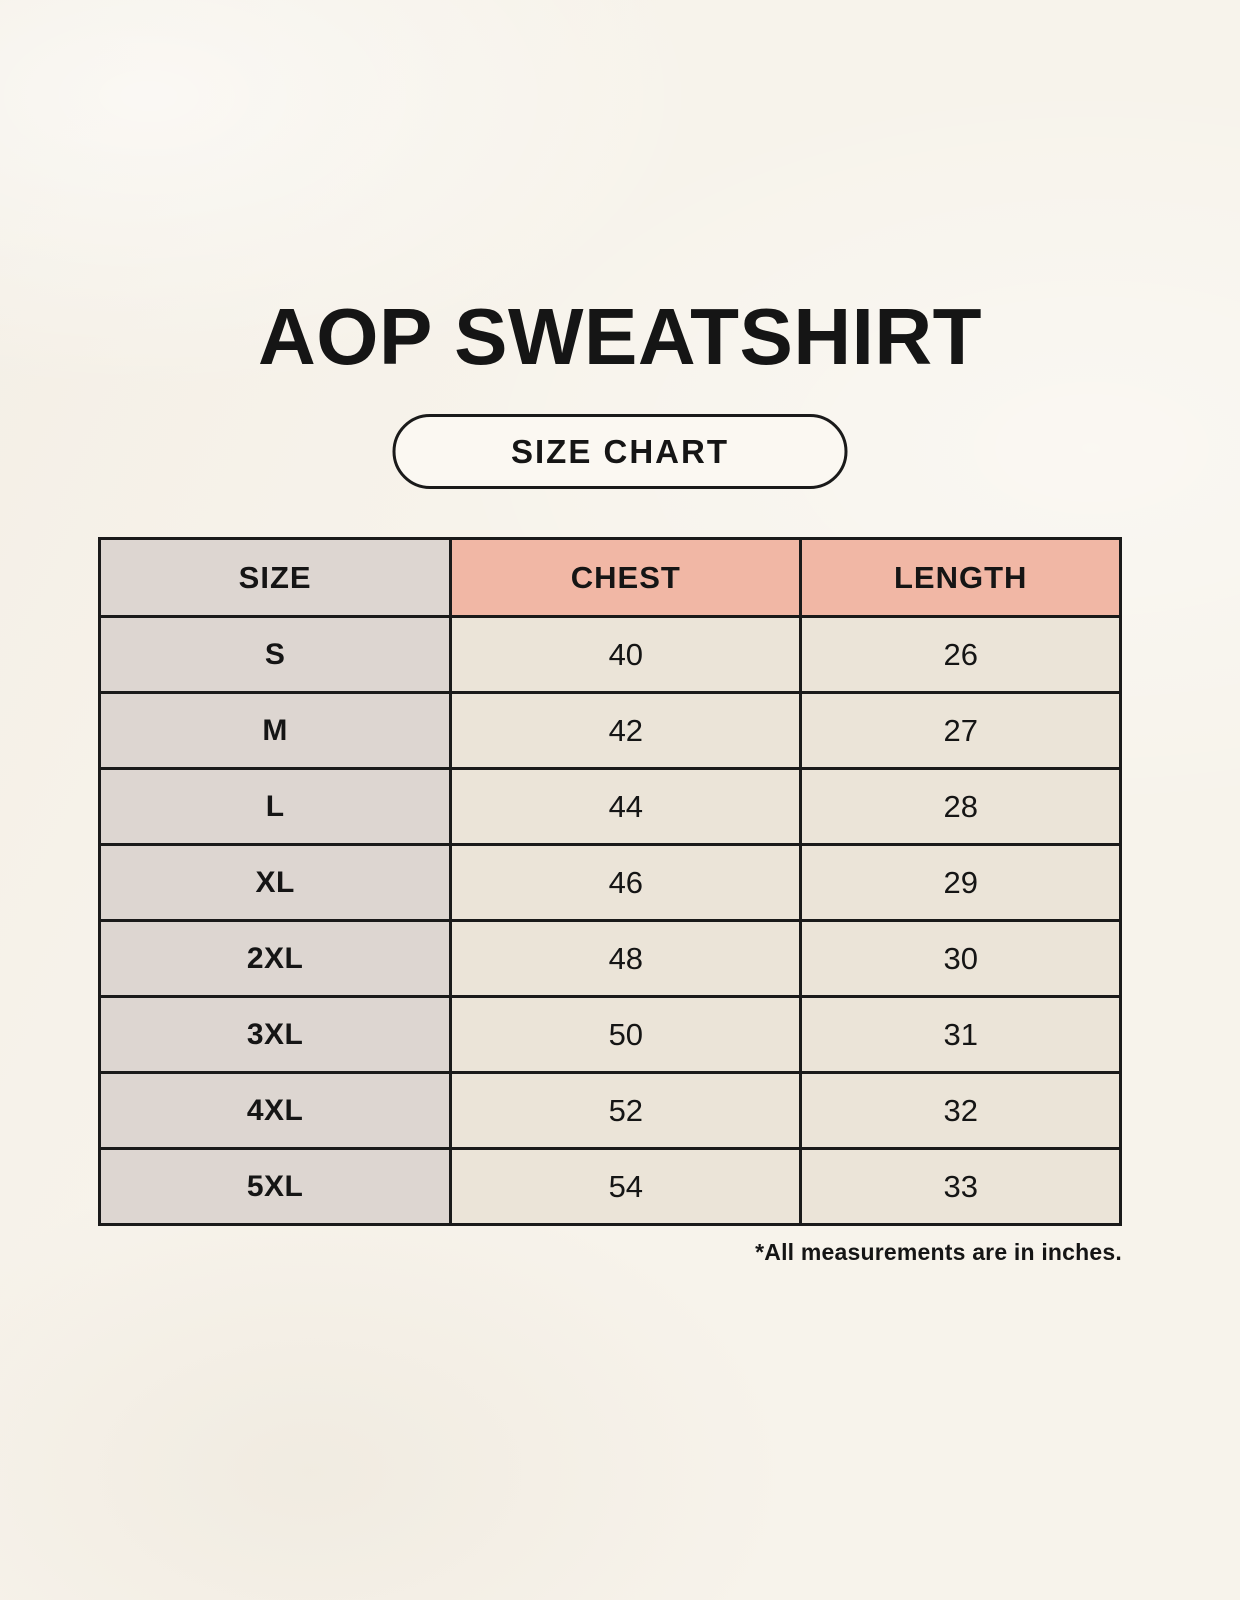 Image resolution: width=1240 pixels, height=1600 pixels. I want to click on length-value: 33, so click(960, 1186).